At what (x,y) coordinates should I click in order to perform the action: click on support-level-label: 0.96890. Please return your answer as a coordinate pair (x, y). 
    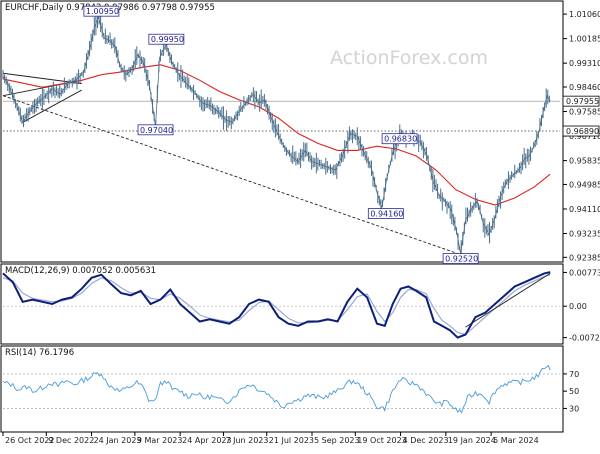
    Looking at the image, I should click on (582, 131).